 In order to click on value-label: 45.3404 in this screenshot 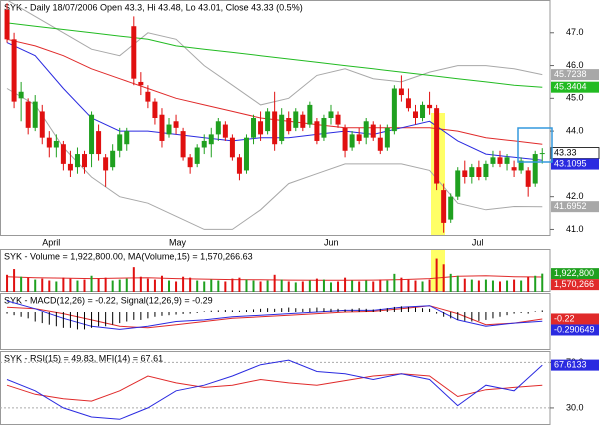, I will do `click(570, 87)`.